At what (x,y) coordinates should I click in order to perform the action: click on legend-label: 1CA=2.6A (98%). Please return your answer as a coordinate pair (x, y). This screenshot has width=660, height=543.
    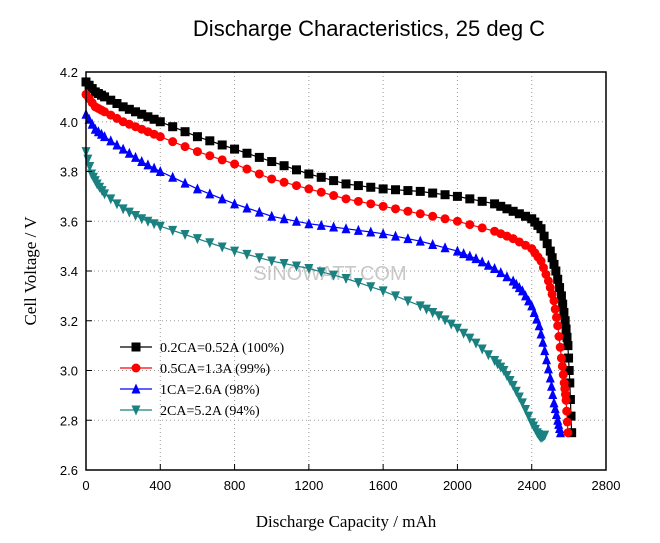
    Looking at the image, I should click on (210, 390).